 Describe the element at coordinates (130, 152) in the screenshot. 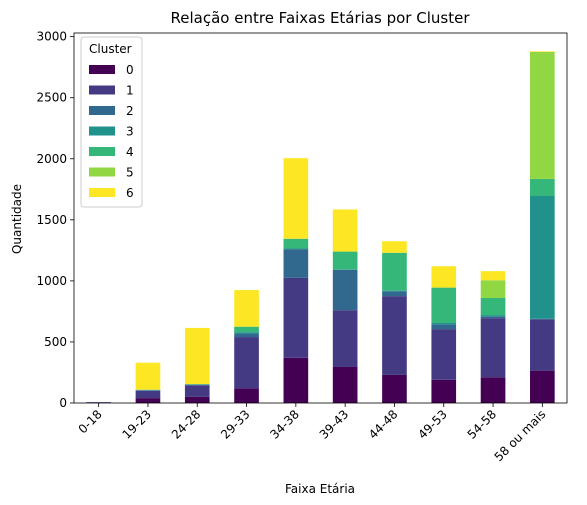

I see `legend-label-cluster-4: 4` at that location.